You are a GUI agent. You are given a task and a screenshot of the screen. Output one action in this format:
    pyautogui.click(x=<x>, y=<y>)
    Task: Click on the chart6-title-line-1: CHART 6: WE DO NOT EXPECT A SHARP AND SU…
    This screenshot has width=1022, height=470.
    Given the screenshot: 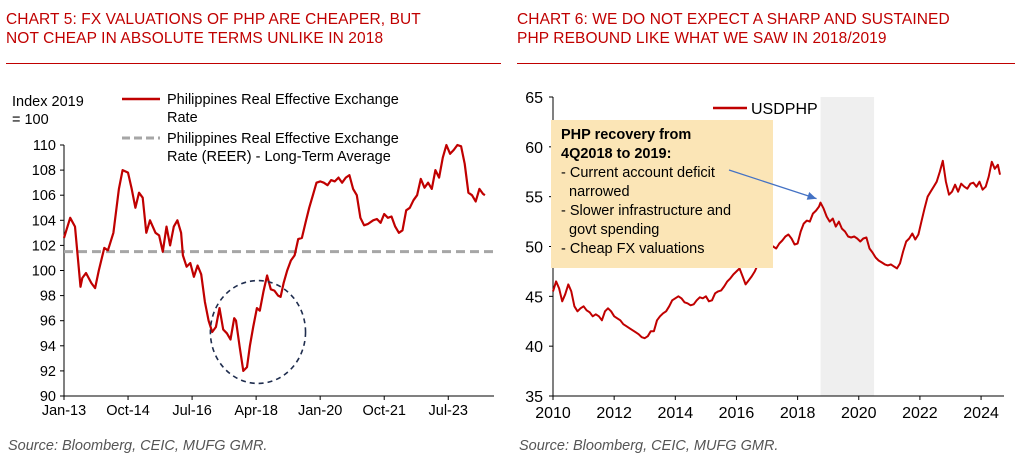 What is the action you would take?
    pyautogui.click(x=733, y=19)
    